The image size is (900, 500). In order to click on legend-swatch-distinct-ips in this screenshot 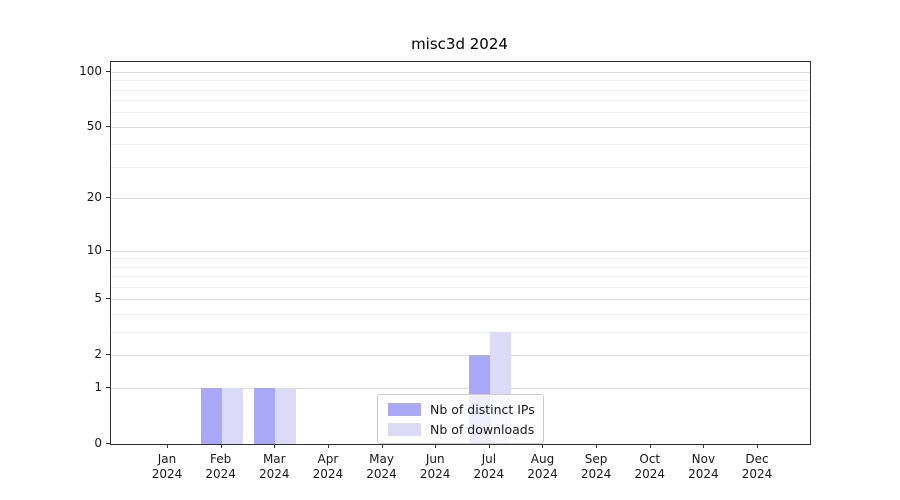, I will do `click(404, 409)`.